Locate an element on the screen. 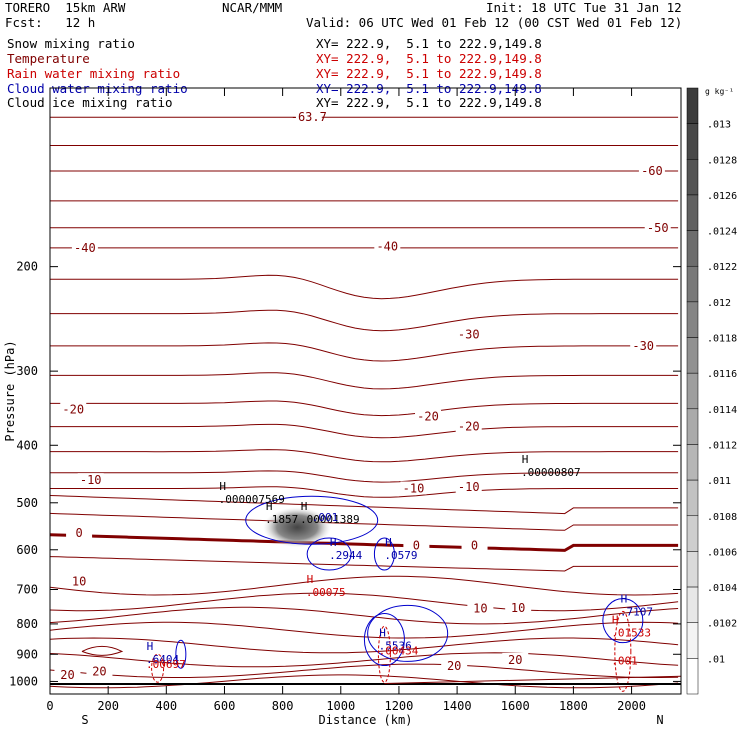 The image size is (740, 740). x-tick-label: 1000 is located at coordinates (340, 706).